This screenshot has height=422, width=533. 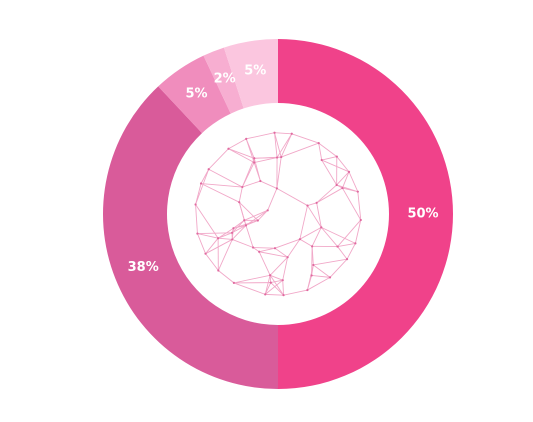 I want to click on slice-label-0: 50%, so click(x=422, y=214).